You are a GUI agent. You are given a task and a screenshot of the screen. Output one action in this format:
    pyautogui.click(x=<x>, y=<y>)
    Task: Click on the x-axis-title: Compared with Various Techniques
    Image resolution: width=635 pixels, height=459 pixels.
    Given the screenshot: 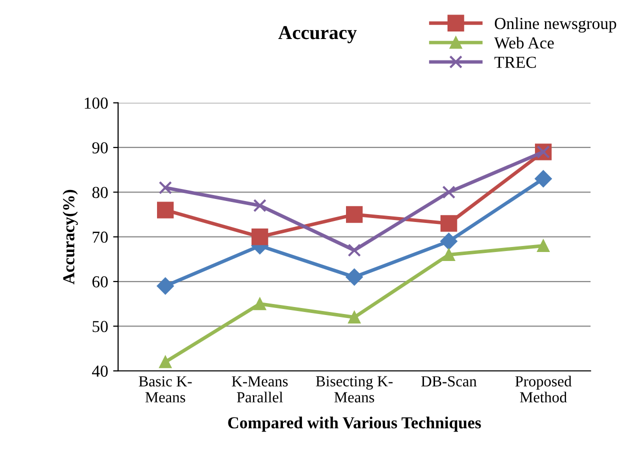 What is the action you would take?
    pyautogui.click(x=354, y=424)
    